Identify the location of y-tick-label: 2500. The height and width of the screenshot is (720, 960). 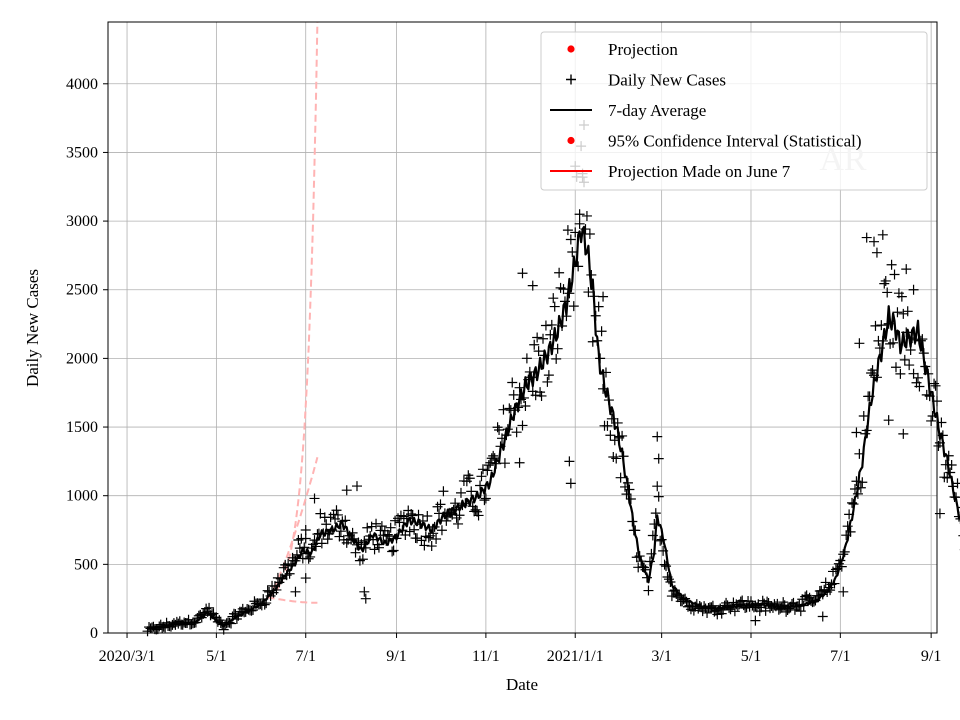
(82, 290).